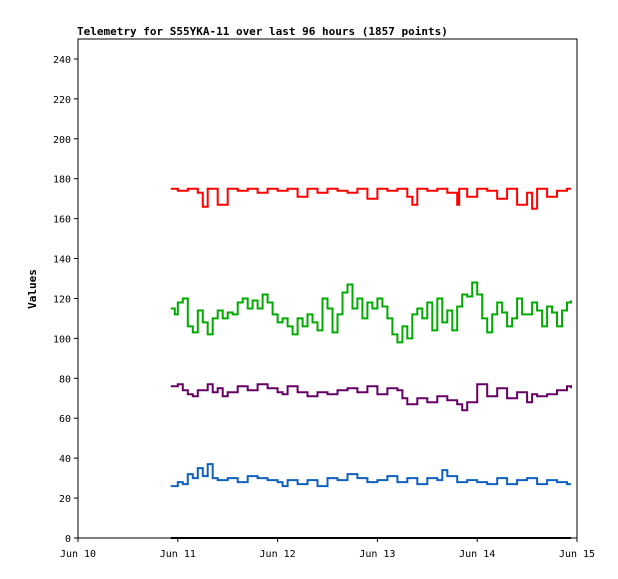  Describe the element at coordinates (62, 299) in the screenshot. I see `y-tick-label: 120` at that location.